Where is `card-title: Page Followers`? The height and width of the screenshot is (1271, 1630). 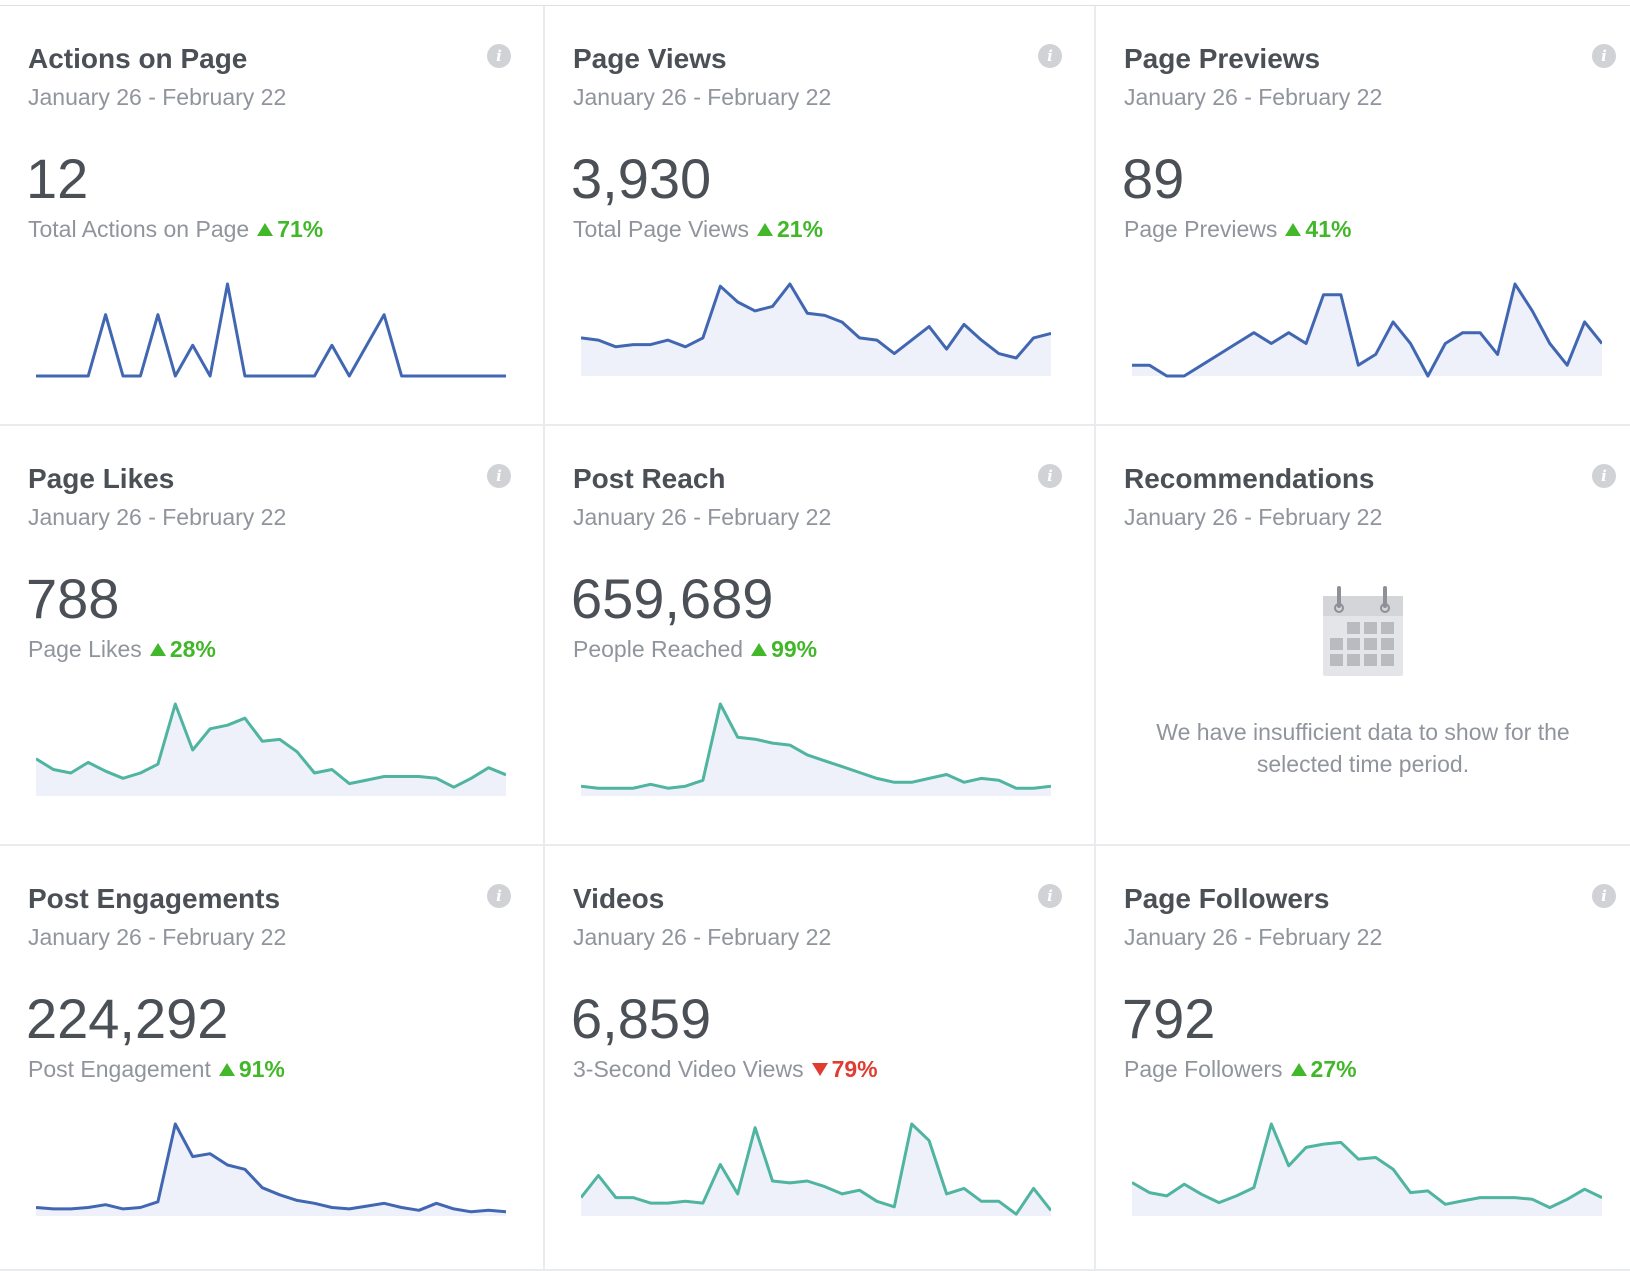
card-title: Page Followers is located at coordinates (1227, 898).